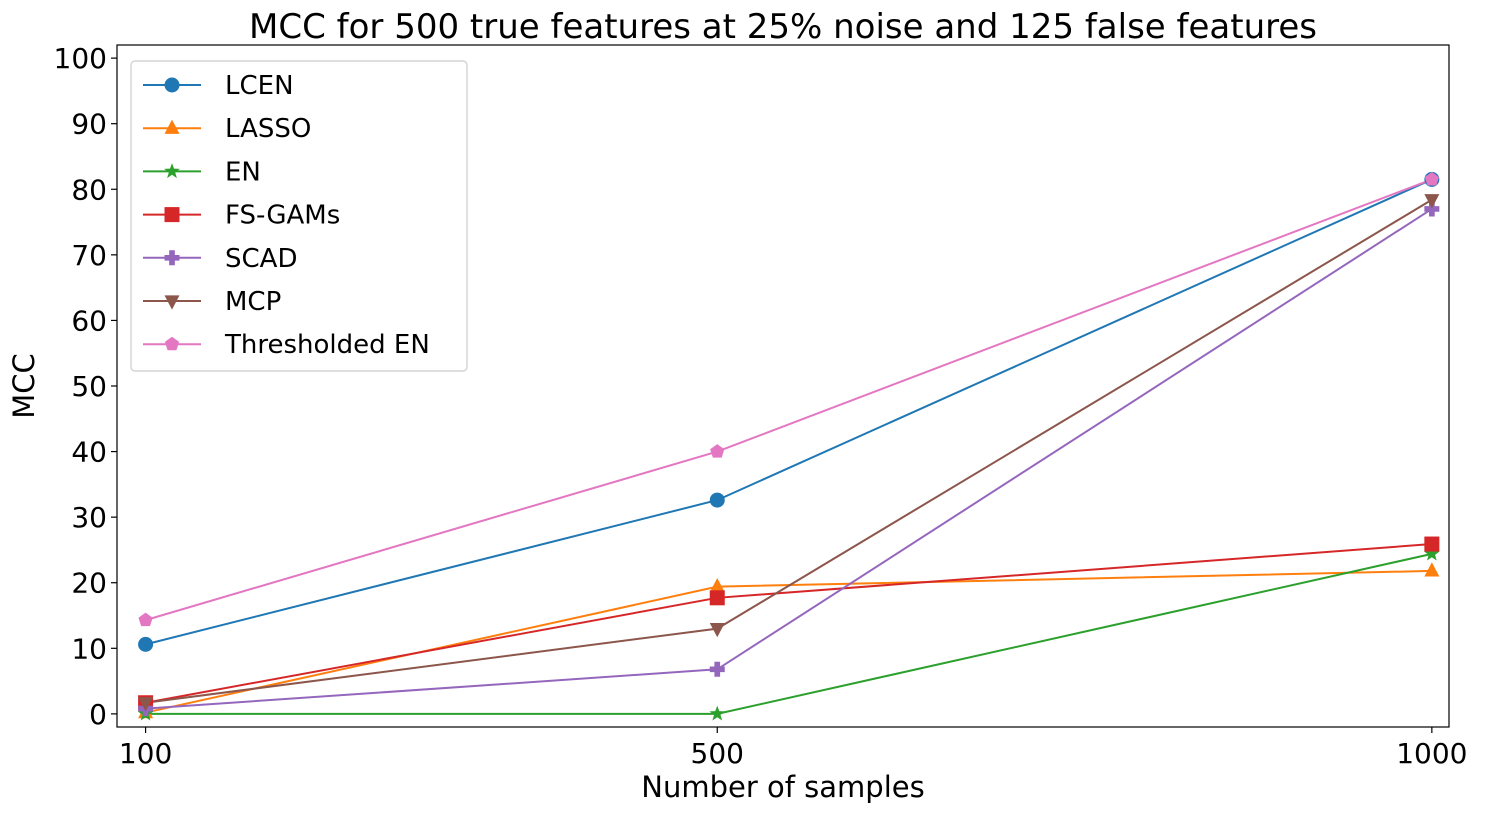 This screenshot has height=814, width=1485. I want to click on y-tick-label: 60, so click(89, 320).